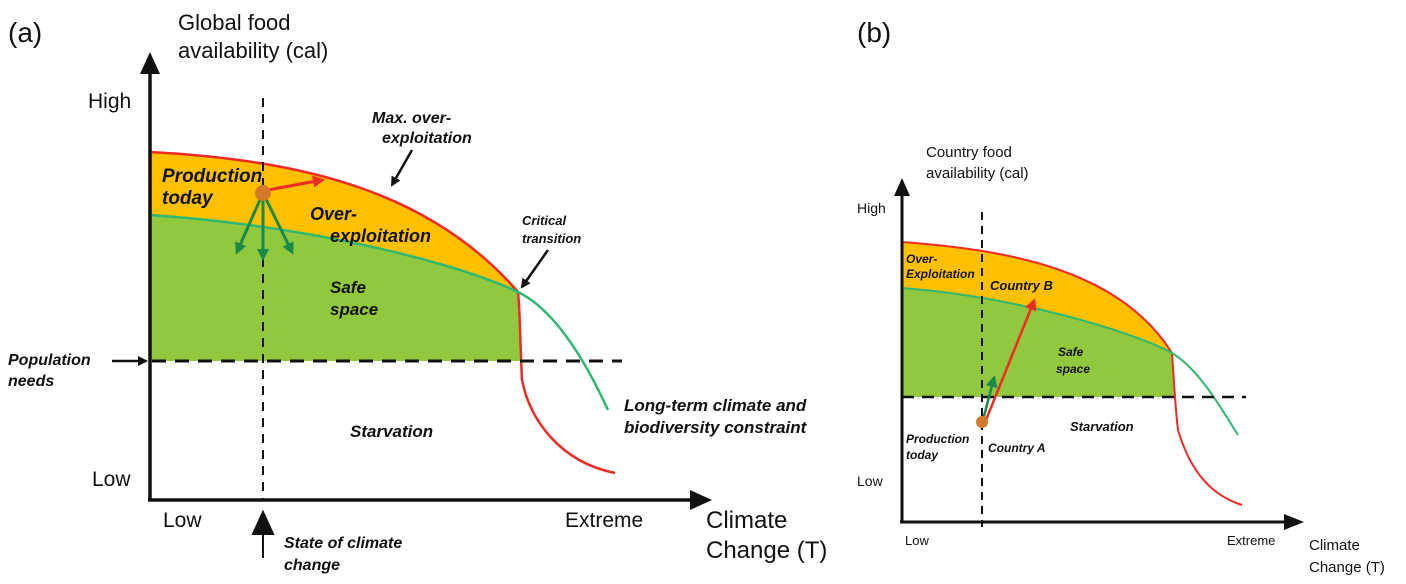  I want to click on max-over-exploitation-label-line1: Max. over-, so click(411, 118).